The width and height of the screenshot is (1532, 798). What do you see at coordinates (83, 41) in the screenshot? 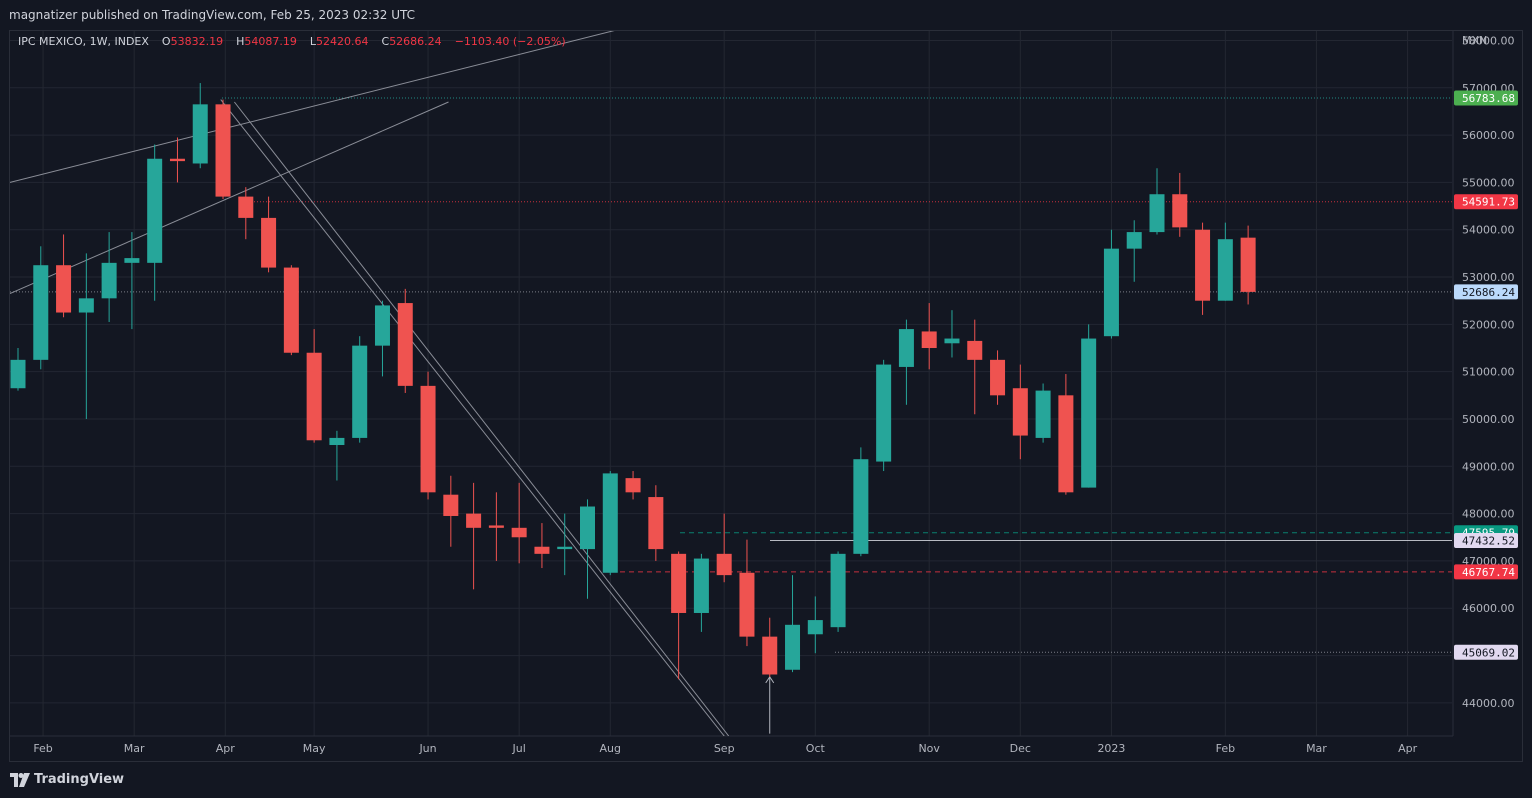
I see `legend-symbol: IPC MEXICO, 1W, INDEX` at bounding box center [83, 41].